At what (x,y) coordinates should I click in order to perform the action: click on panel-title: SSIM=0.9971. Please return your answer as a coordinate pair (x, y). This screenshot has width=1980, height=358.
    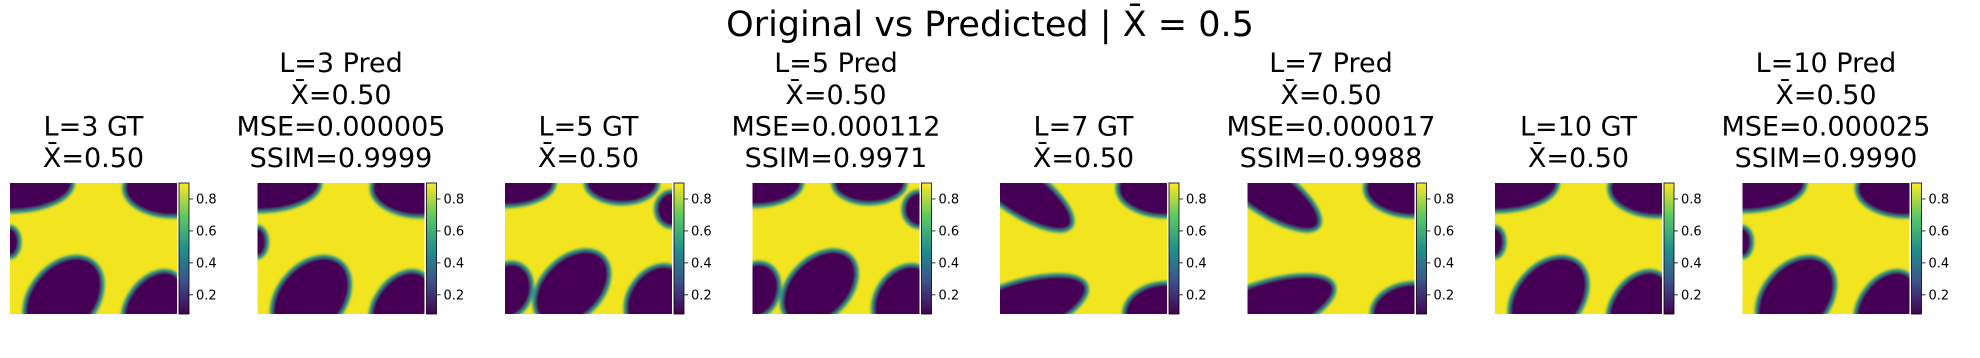
    Looking at the image, I should click on (836, 158).